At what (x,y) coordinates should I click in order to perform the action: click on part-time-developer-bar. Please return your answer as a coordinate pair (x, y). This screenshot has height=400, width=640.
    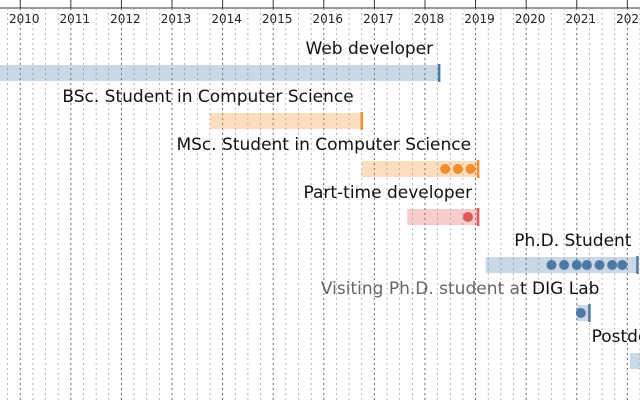
    Looking at the image, I should click on (443, 217).